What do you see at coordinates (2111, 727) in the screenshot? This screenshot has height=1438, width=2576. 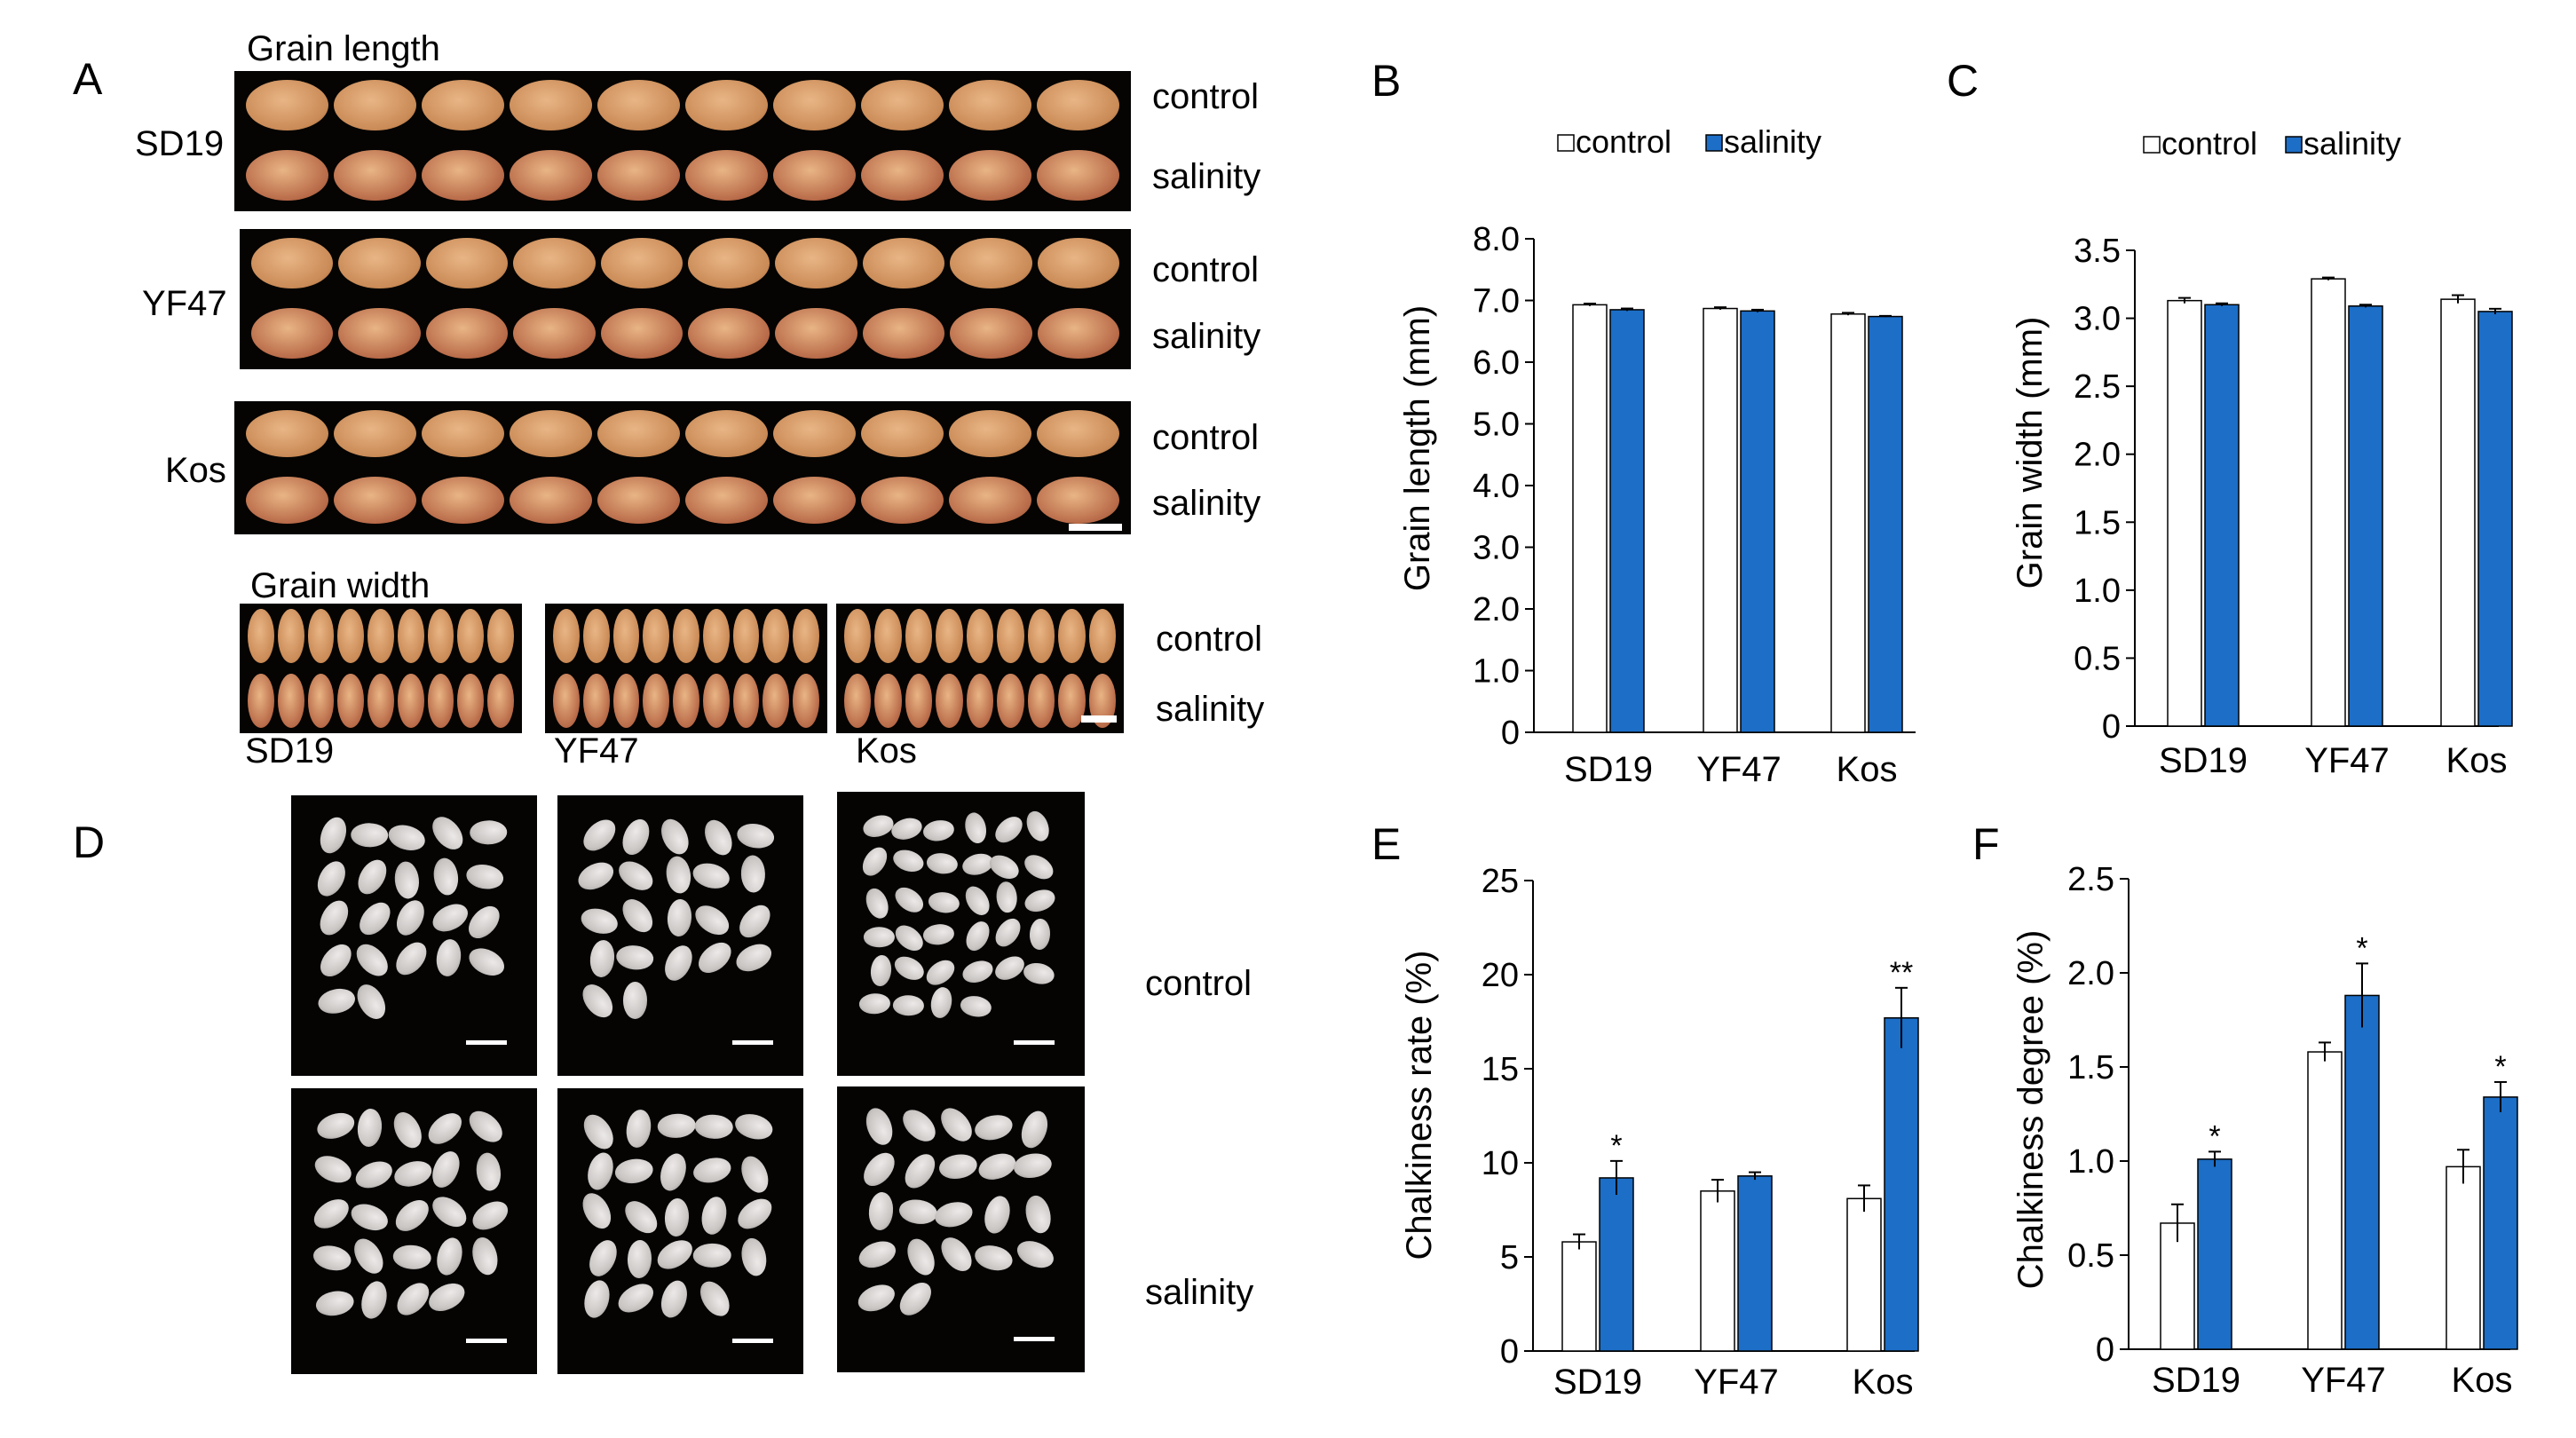 I see `y-tick-label: 0` at bounding box center [2111, 727].